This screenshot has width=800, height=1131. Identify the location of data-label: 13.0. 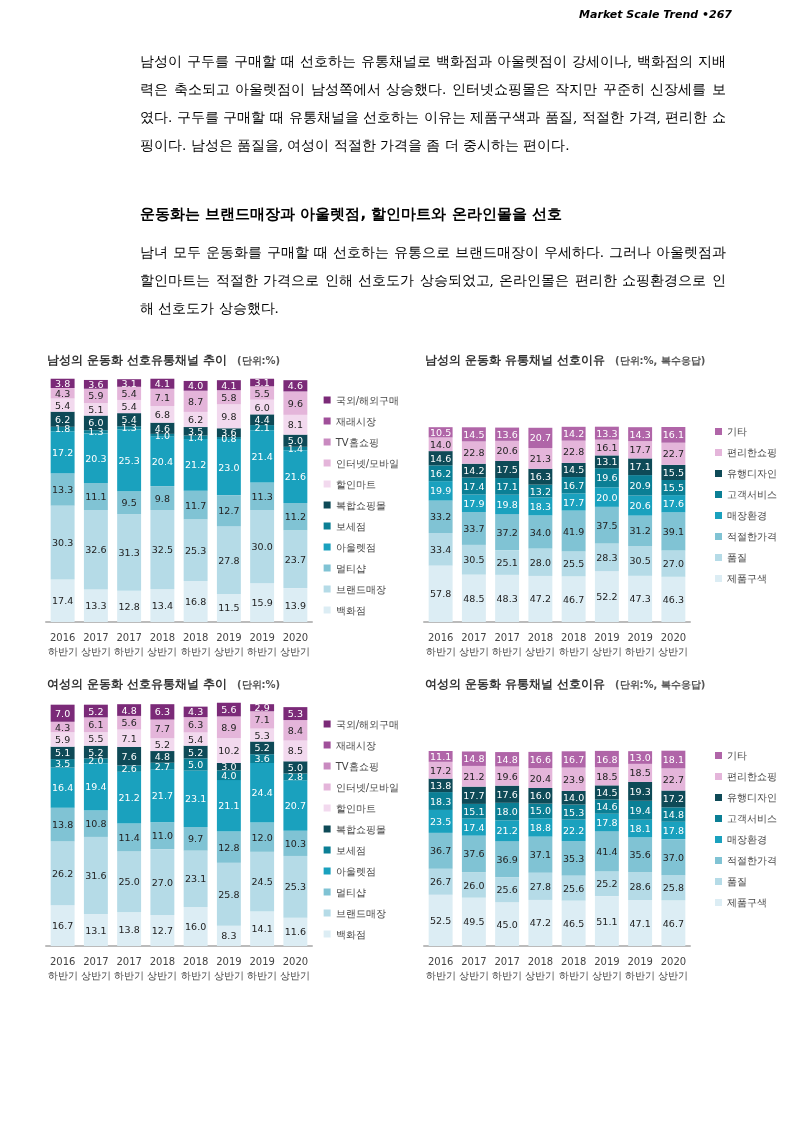
(640, 758).